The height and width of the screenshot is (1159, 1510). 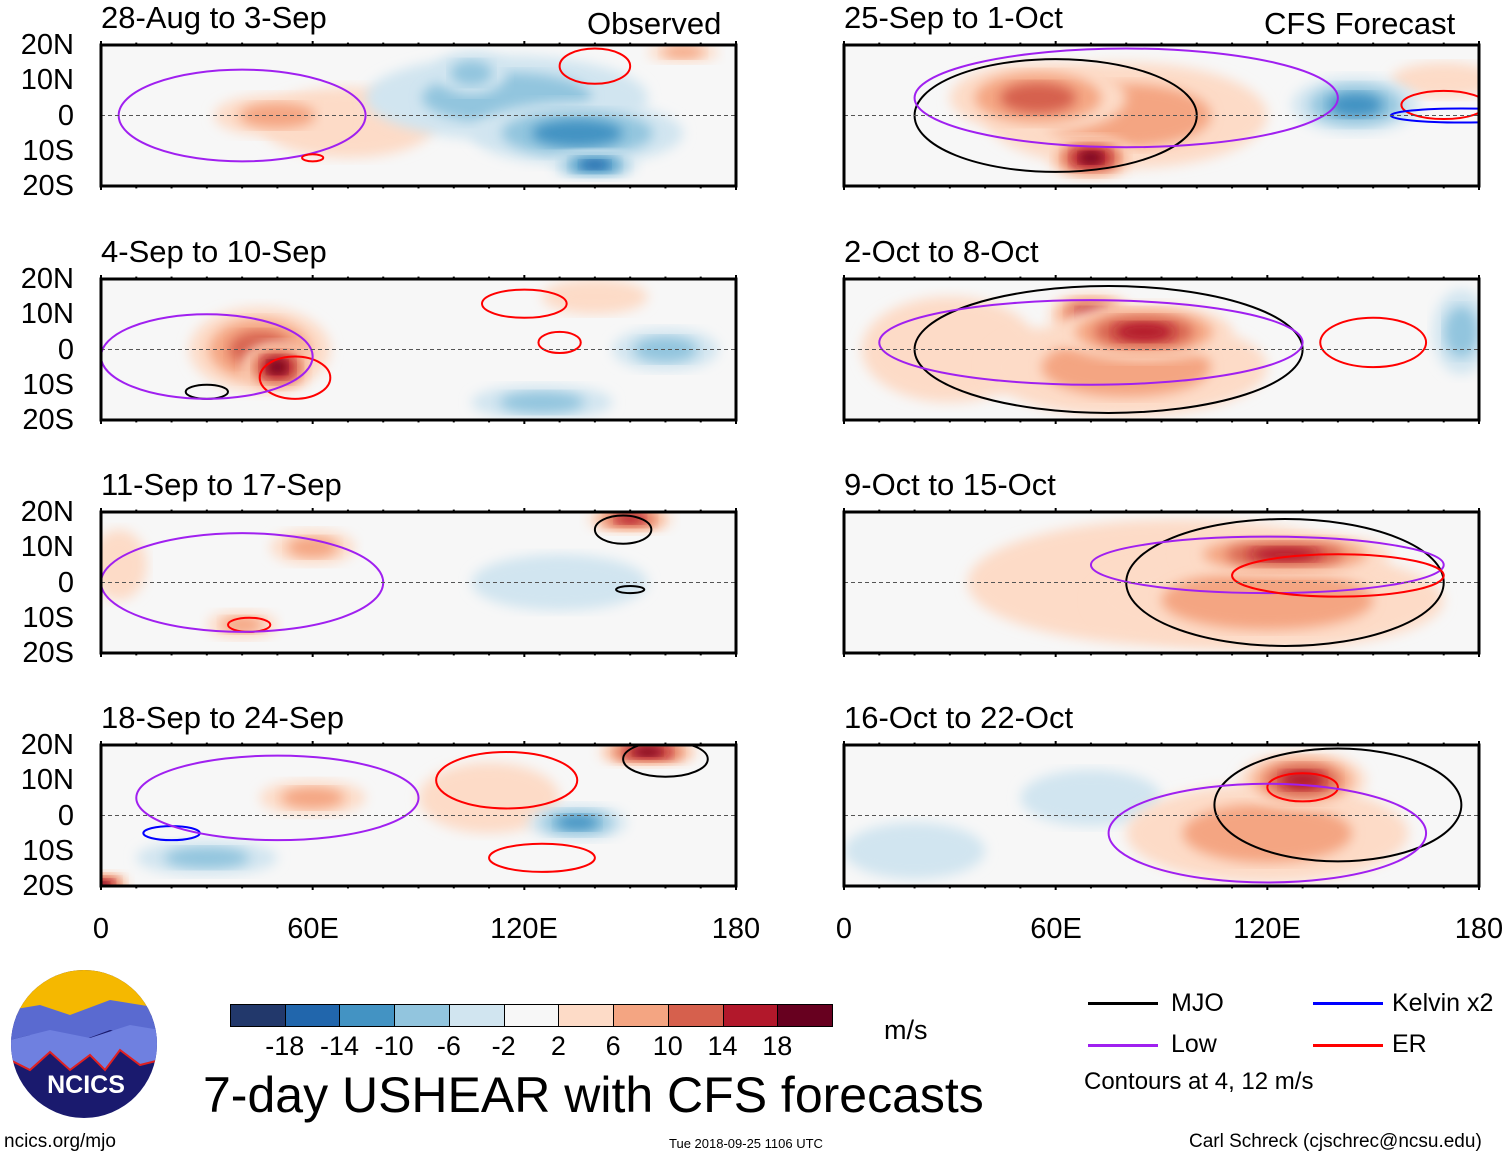 I want to click on colorbar-label: -18, so click(x=285, y=1046).